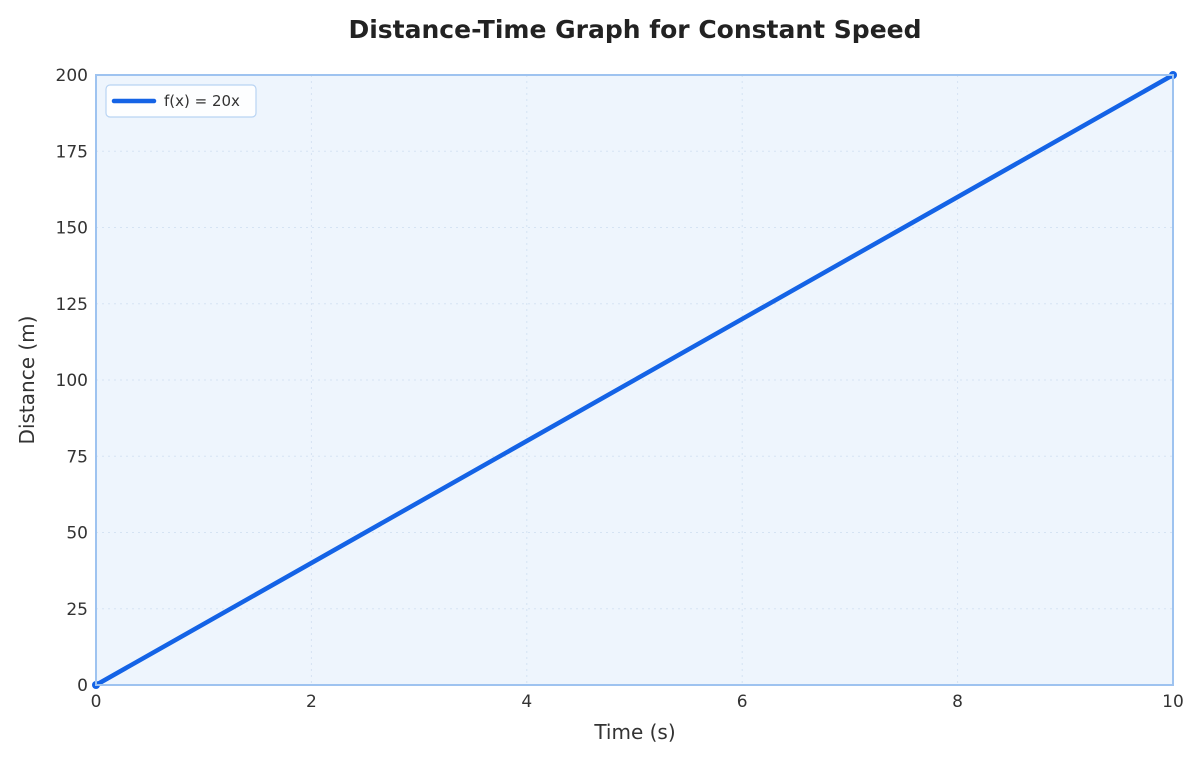 The width and height of the screenshot is (1200, 761). What do you see at coordinates (77, 457) in the screenshot?
I see `y-tick-label: 75` at bounding box center [77, 457].